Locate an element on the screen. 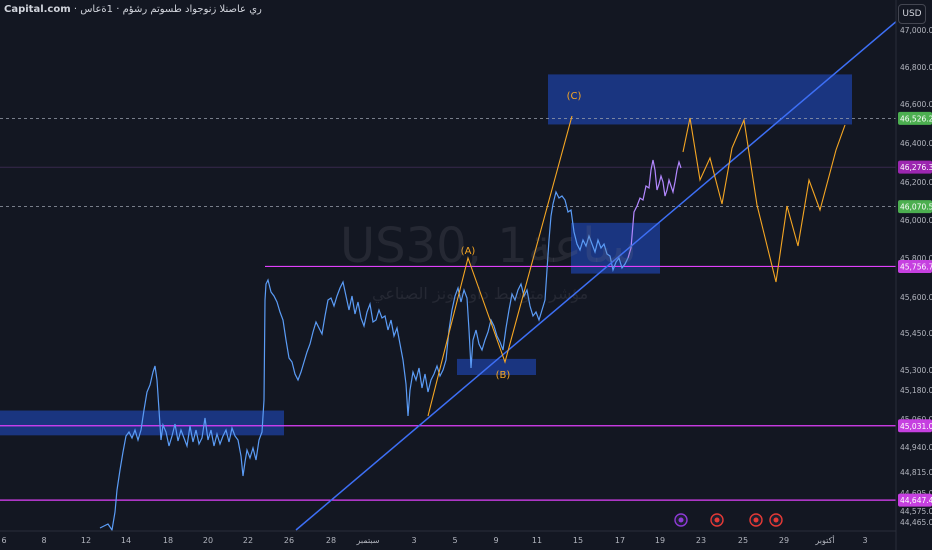 Image resolution: width=932 pixels, height=550 pixels. x-tick-label: 15 is located at coordinates (578, 540).